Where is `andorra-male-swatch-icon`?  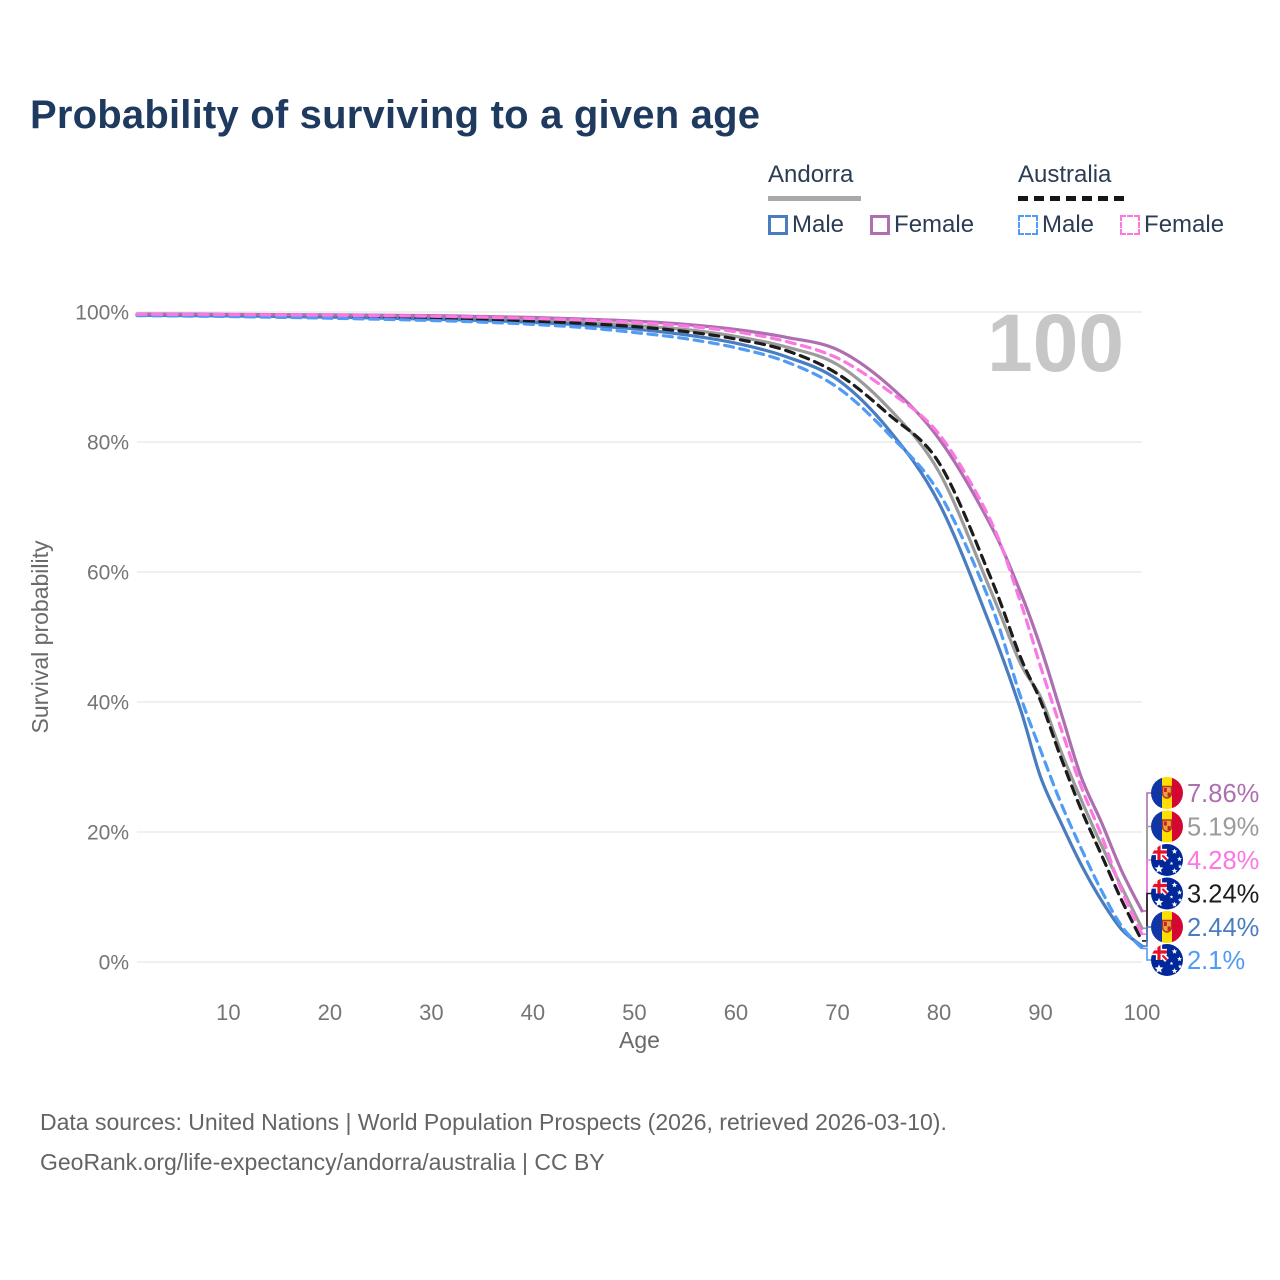
andorra-male-swatch-icon is located at coordinates (778, 225).